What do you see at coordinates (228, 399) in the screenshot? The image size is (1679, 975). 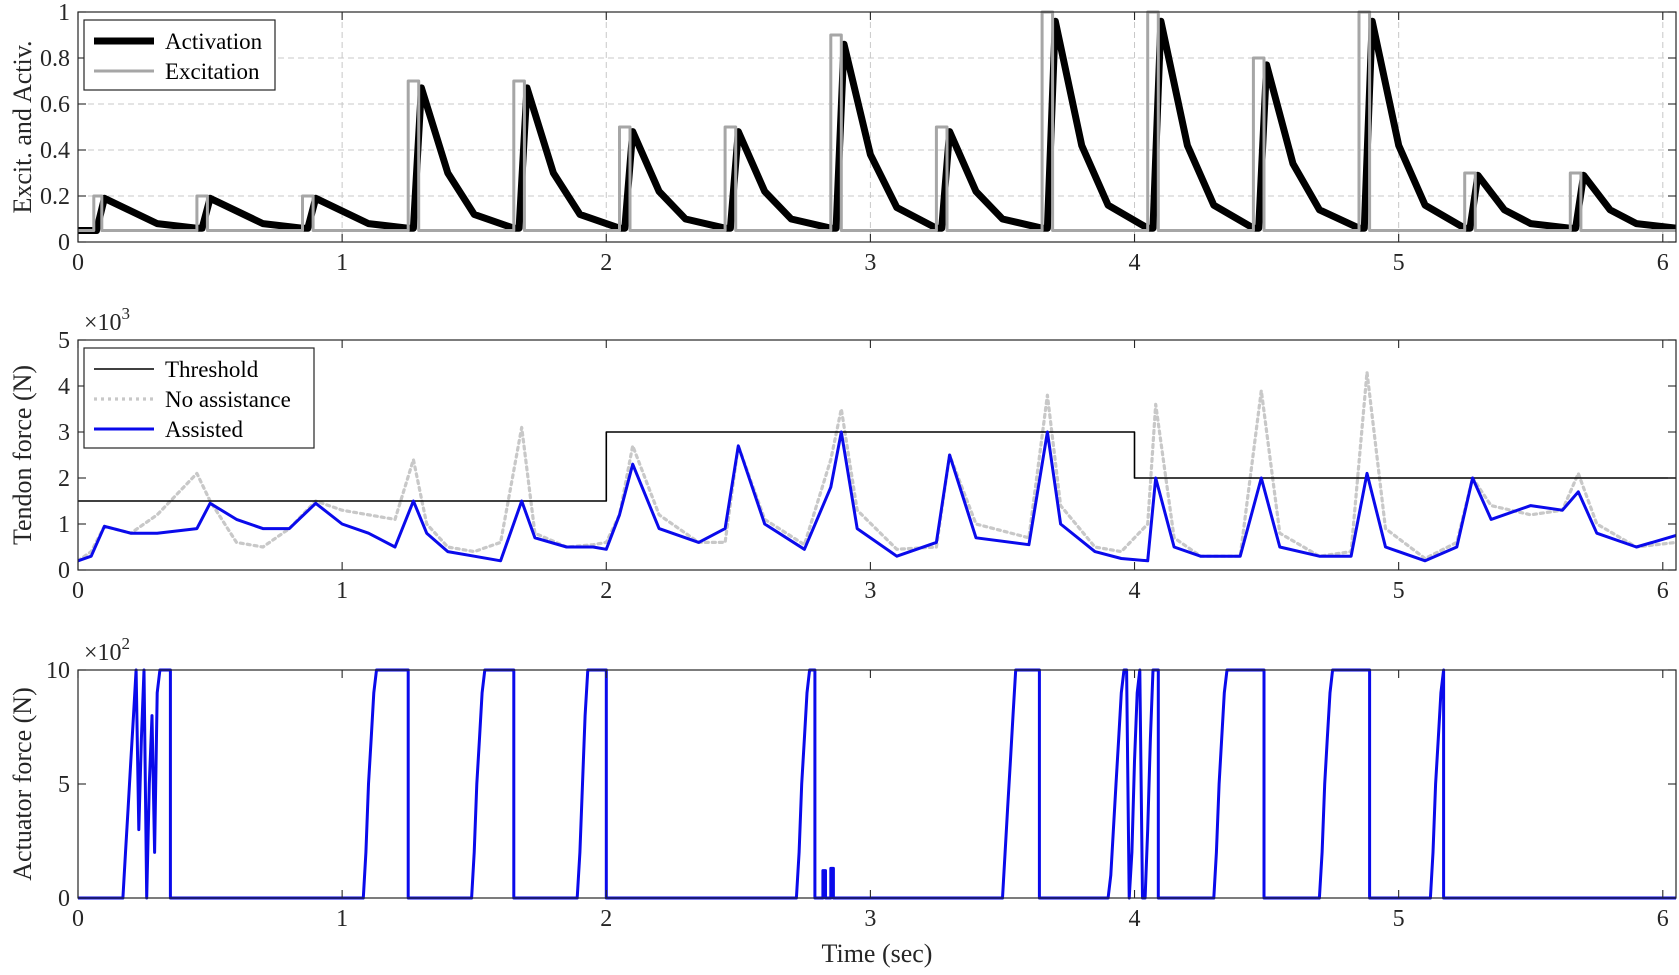 I see `legend-entry: No assistance` at bounding box center [228, 399].